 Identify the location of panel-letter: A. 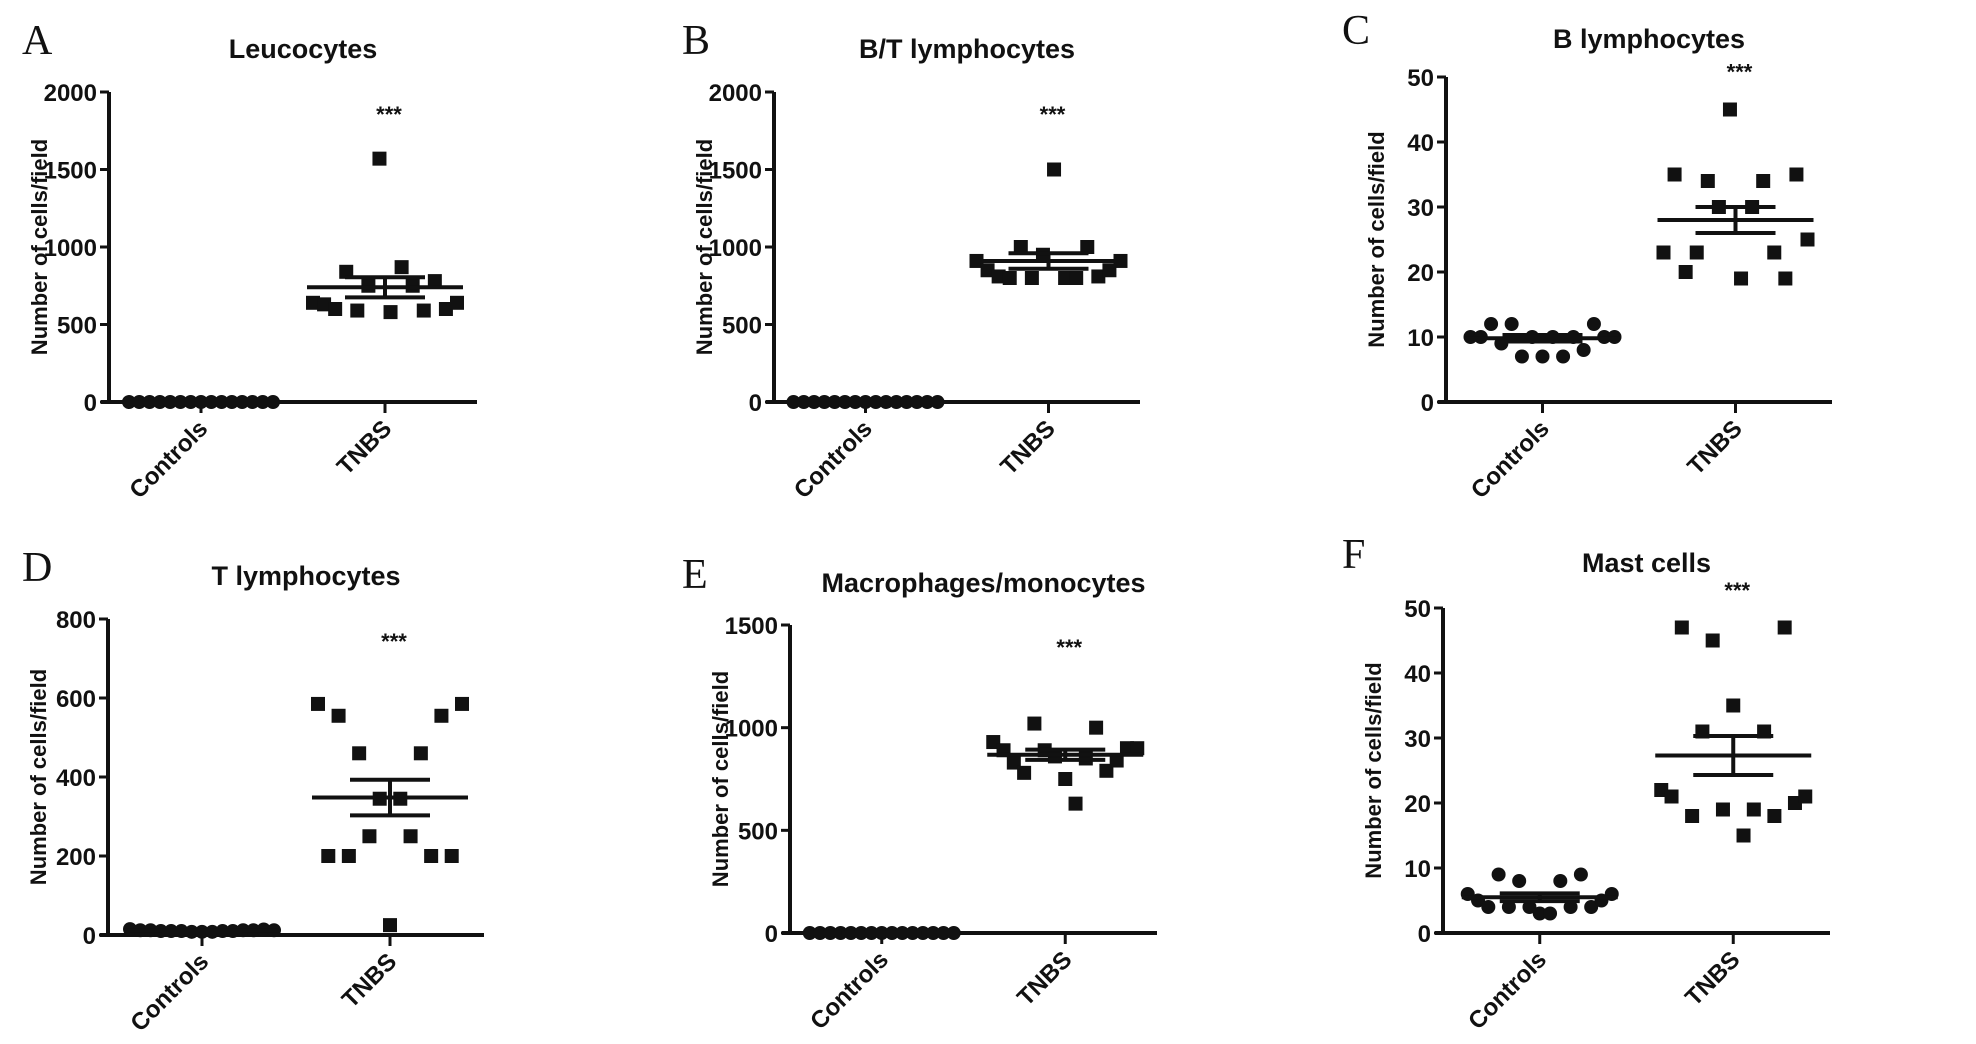
(37, 41).